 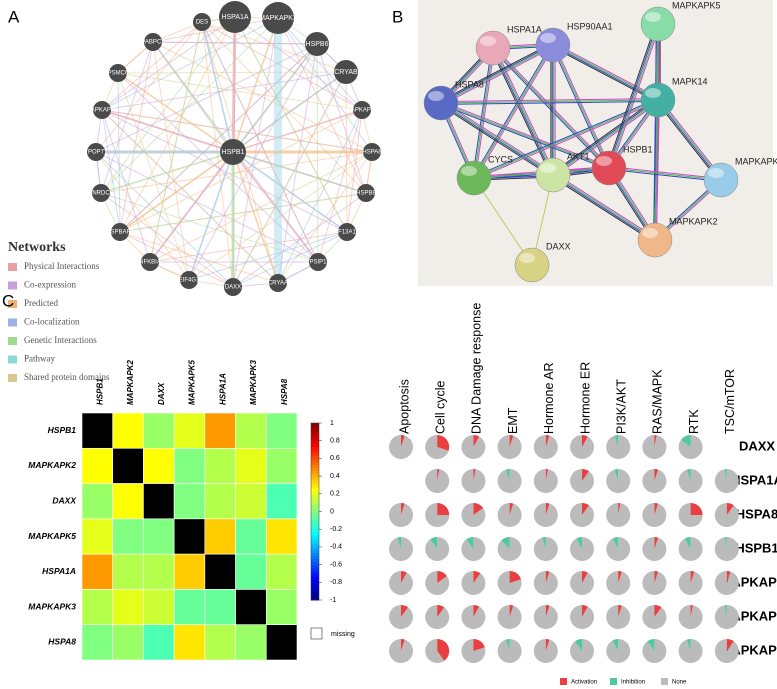 What do you see at coordinates (440, 407) in the screenshot?
I see `column-header: Cell cycle` at bounding box center [440, 407].